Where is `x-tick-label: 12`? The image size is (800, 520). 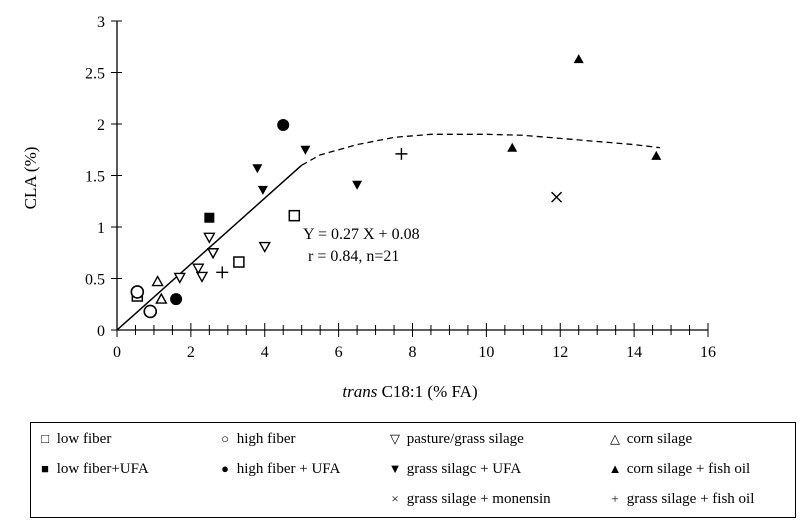 x-tick-label: 12 is located at coordinates (560, 352).